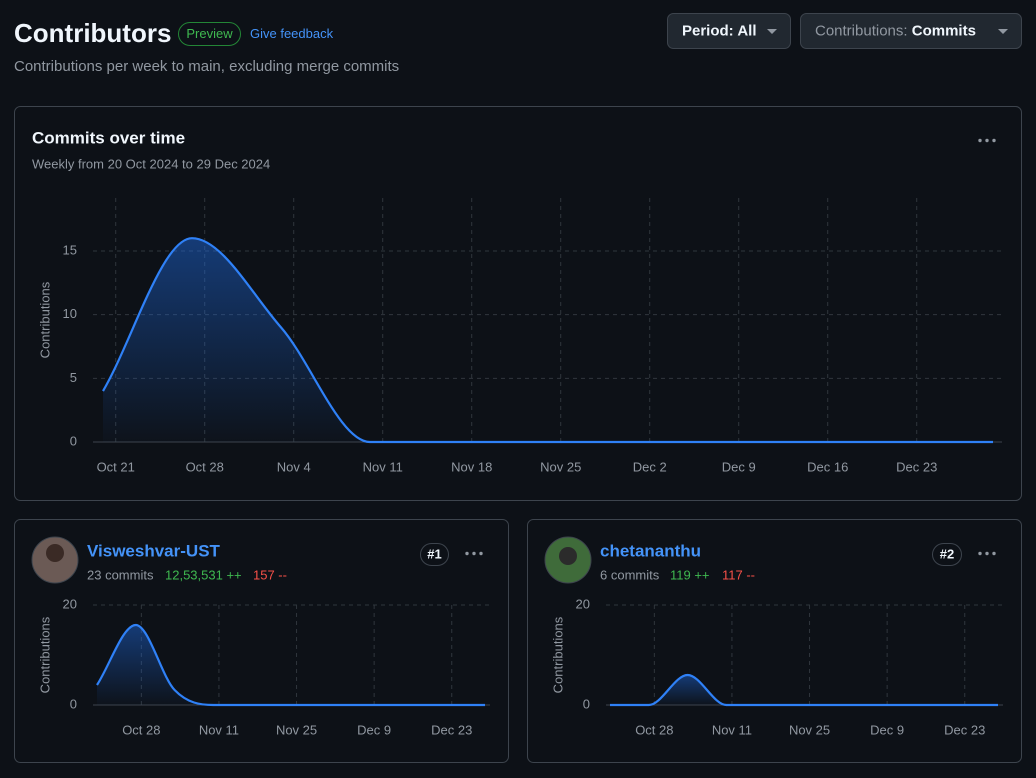 The height and width of the screenshot is (778, 1036). I want to click on period-text: Period: All, so click(719, 30).